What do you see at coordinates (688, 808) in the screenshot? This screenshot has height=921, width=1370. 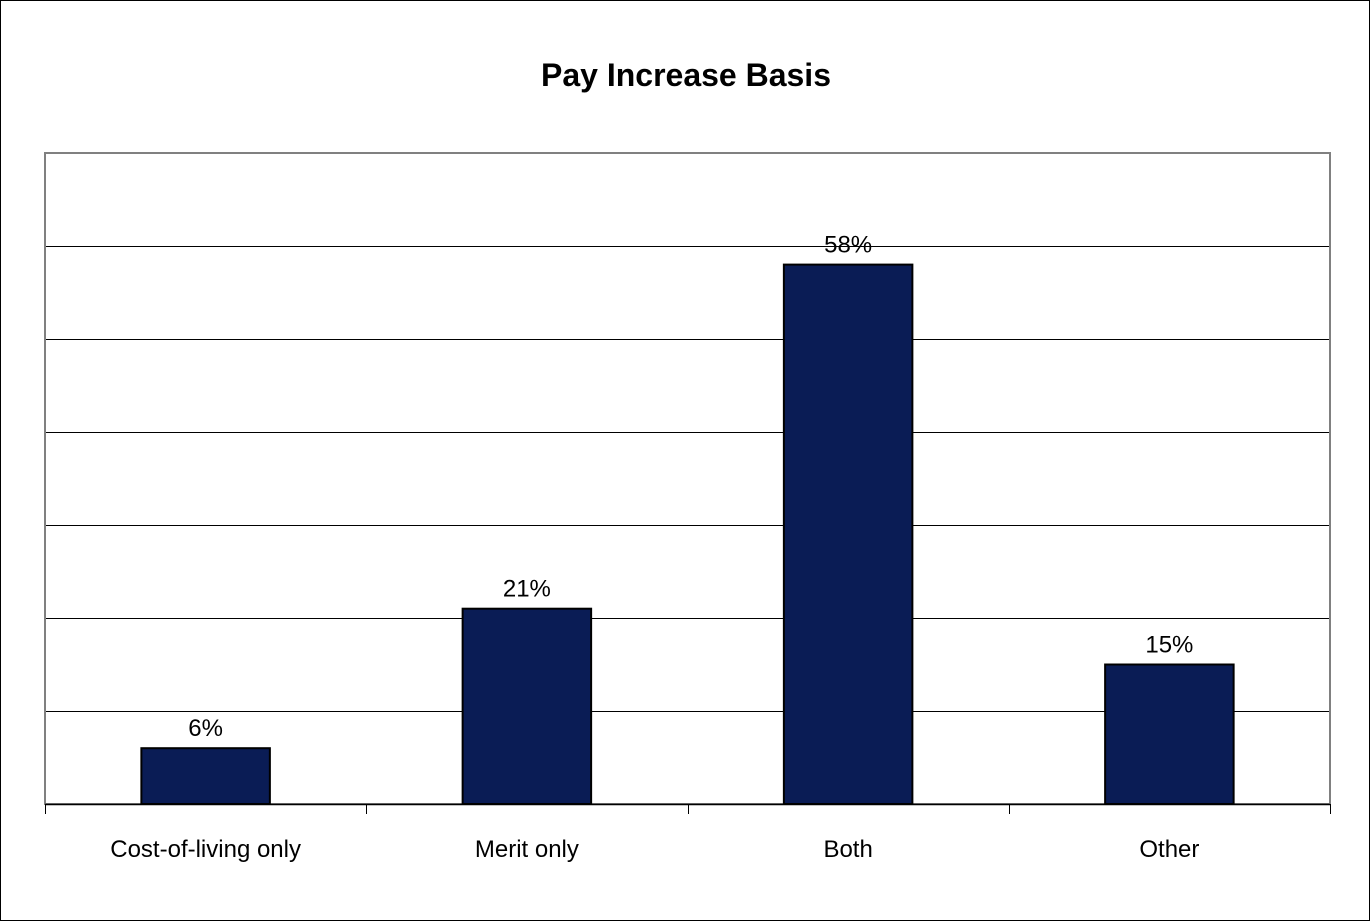 I see `x-axis` at bounding box center [688, 808].